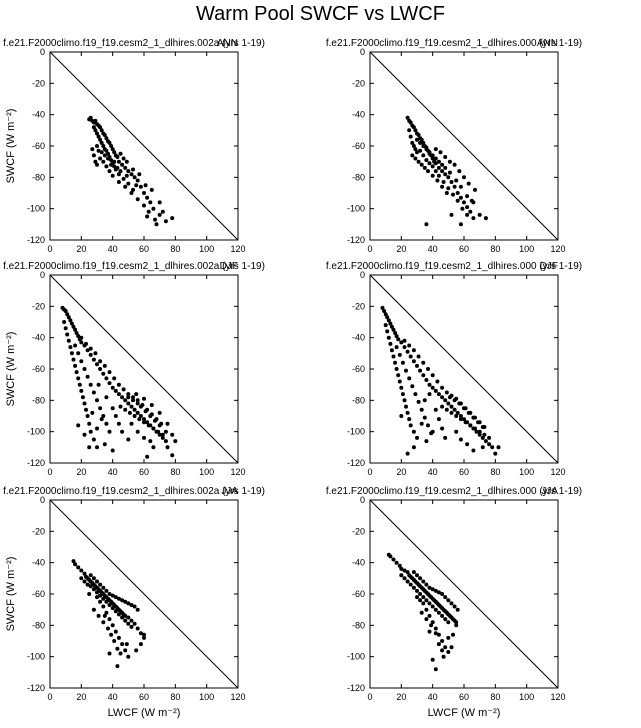  I want to click on x-tick-label: 80, so click(495, 472).